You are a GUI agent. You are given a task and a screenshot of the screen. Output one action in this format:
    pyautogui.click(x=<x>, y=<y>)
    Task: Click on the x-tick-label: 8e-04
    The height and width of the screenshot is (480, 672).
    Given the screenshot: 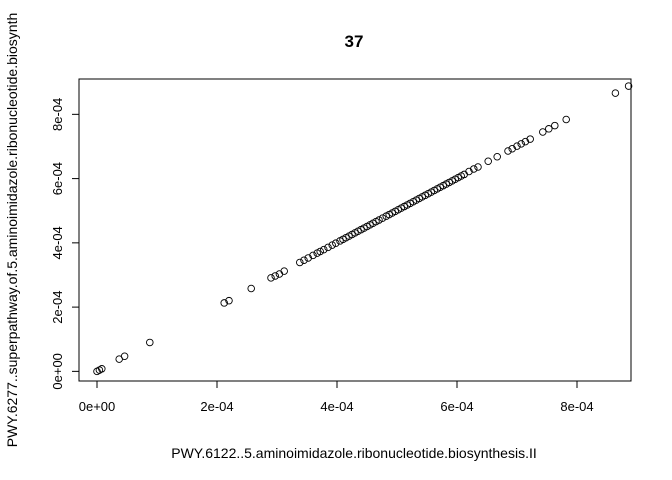 What is the action you would take?
    pyautogui.click(x=576, y=406)
    